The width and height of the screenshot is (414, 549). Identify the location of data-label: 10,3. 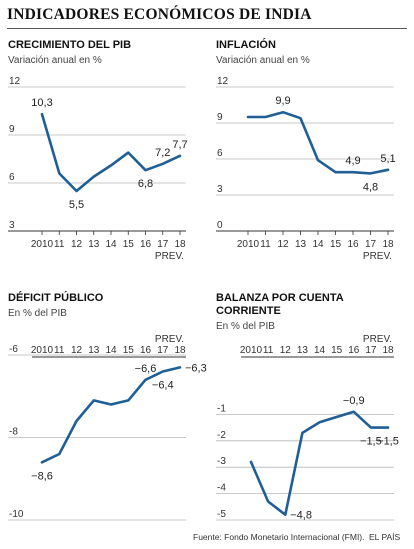
(41, 103).